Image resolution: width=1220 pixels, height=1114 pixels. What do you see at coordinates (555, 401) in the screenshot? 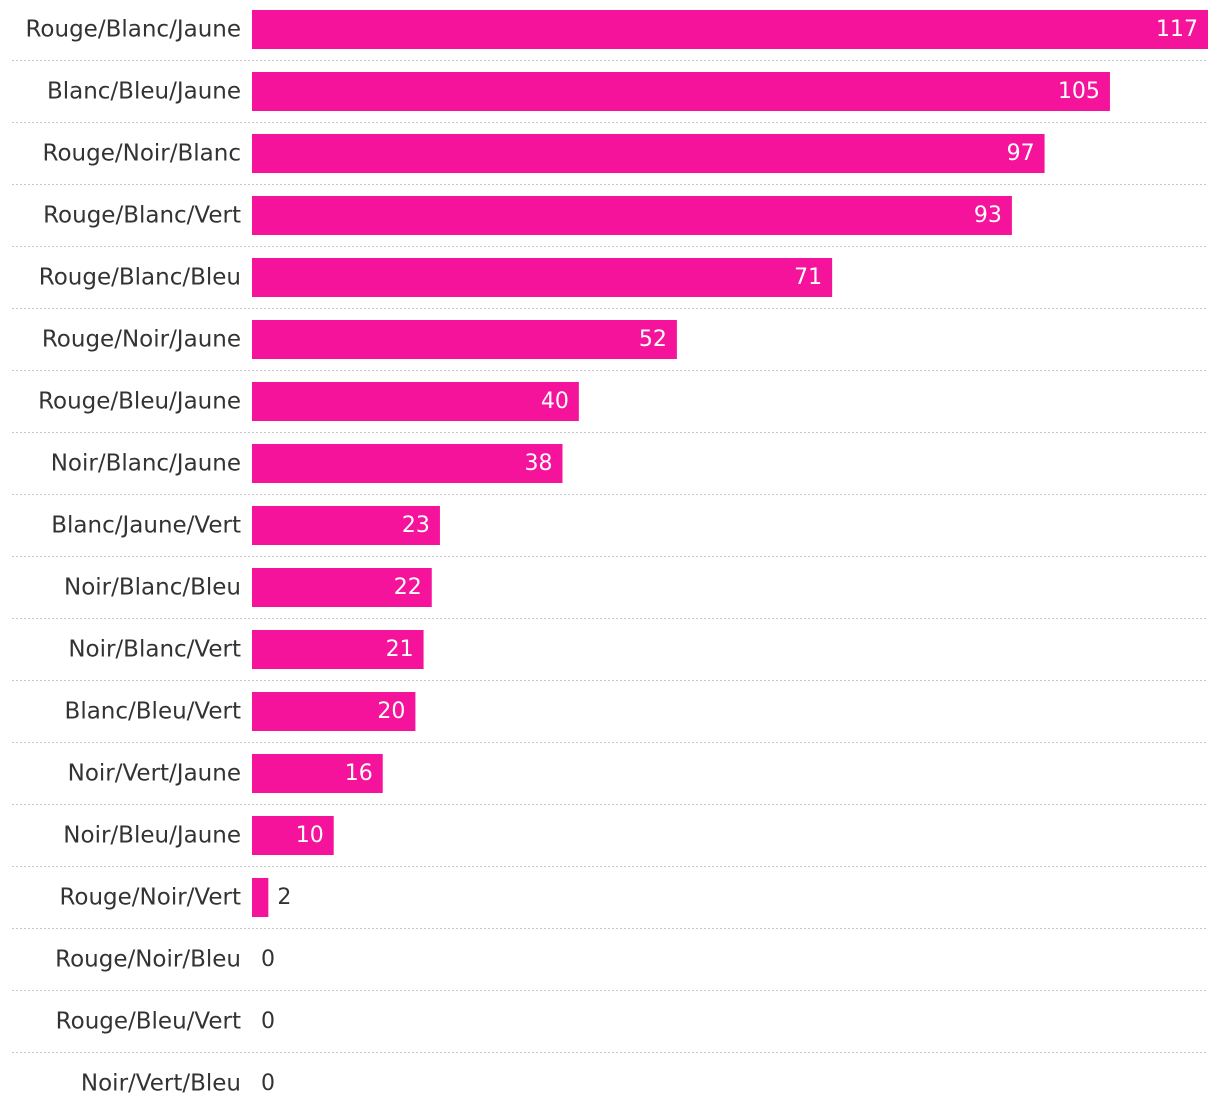
I see `value-label: 40` at bounding box center [555, 401].